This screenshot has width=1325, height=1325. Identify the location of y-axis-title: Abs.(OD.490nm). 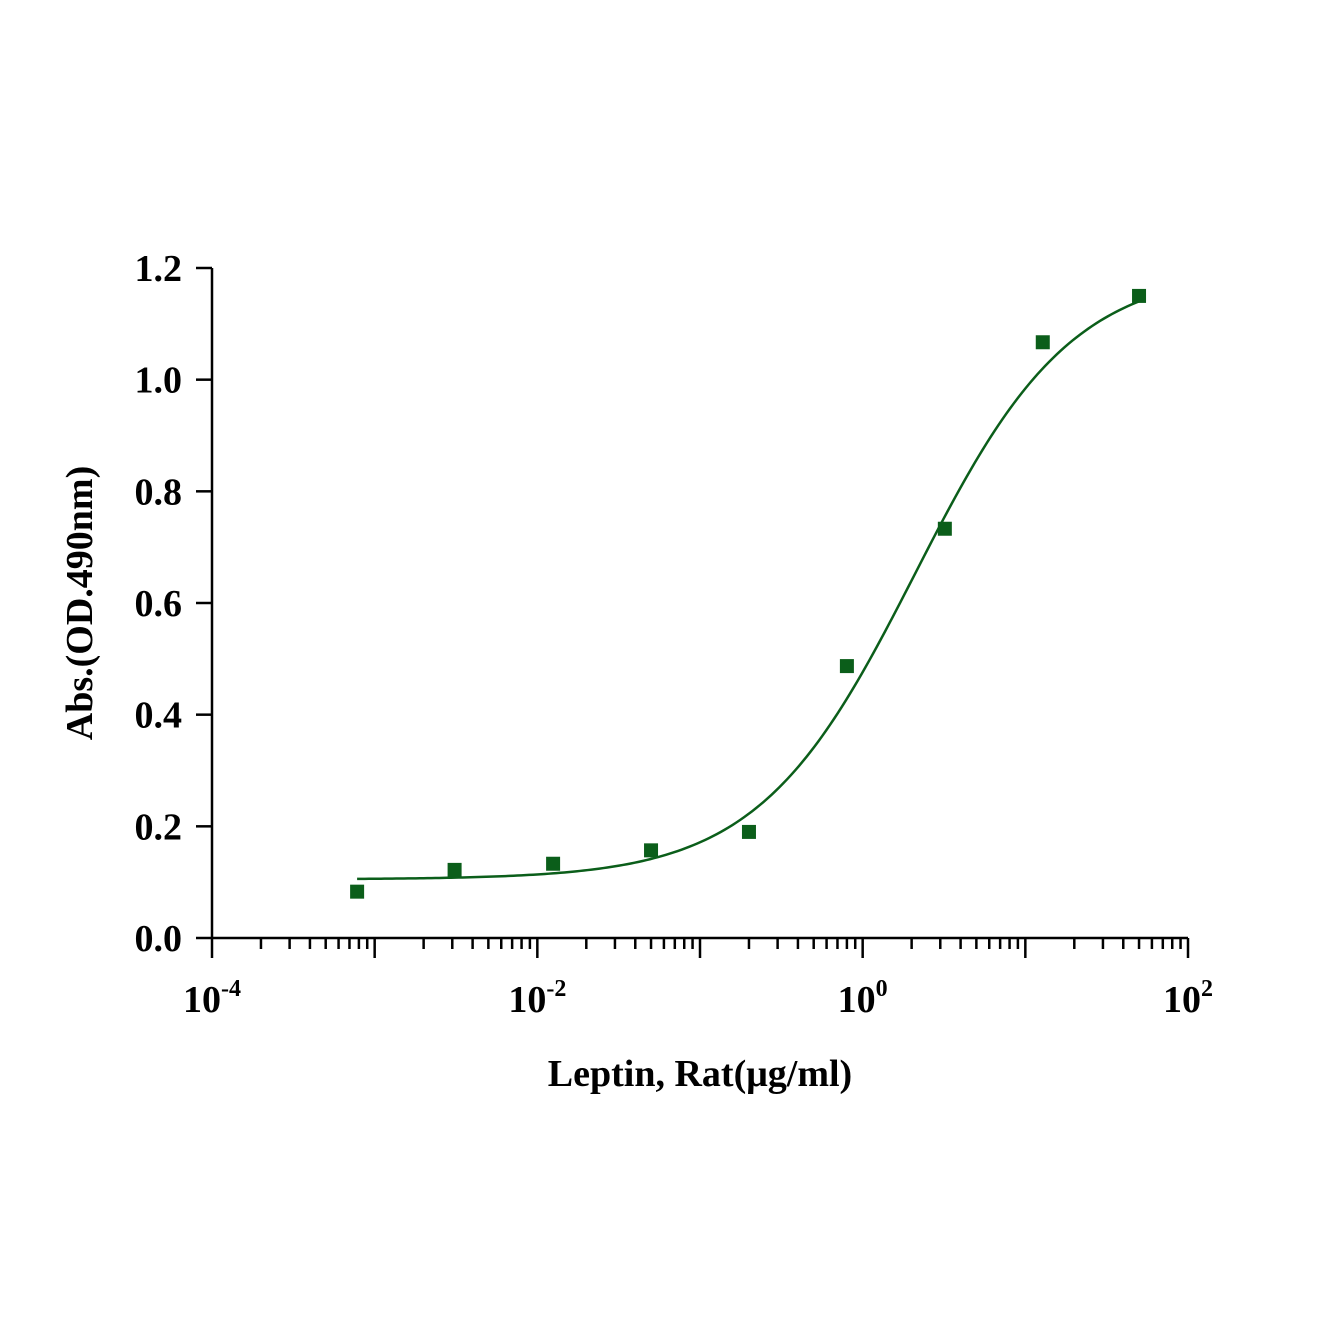
(80, 603).